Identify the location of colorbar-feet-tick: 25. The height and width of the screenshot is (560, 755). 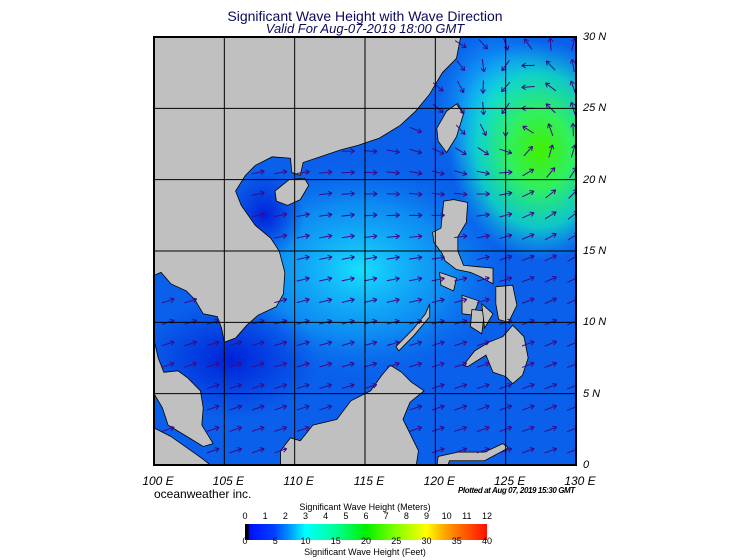
(396, 541).